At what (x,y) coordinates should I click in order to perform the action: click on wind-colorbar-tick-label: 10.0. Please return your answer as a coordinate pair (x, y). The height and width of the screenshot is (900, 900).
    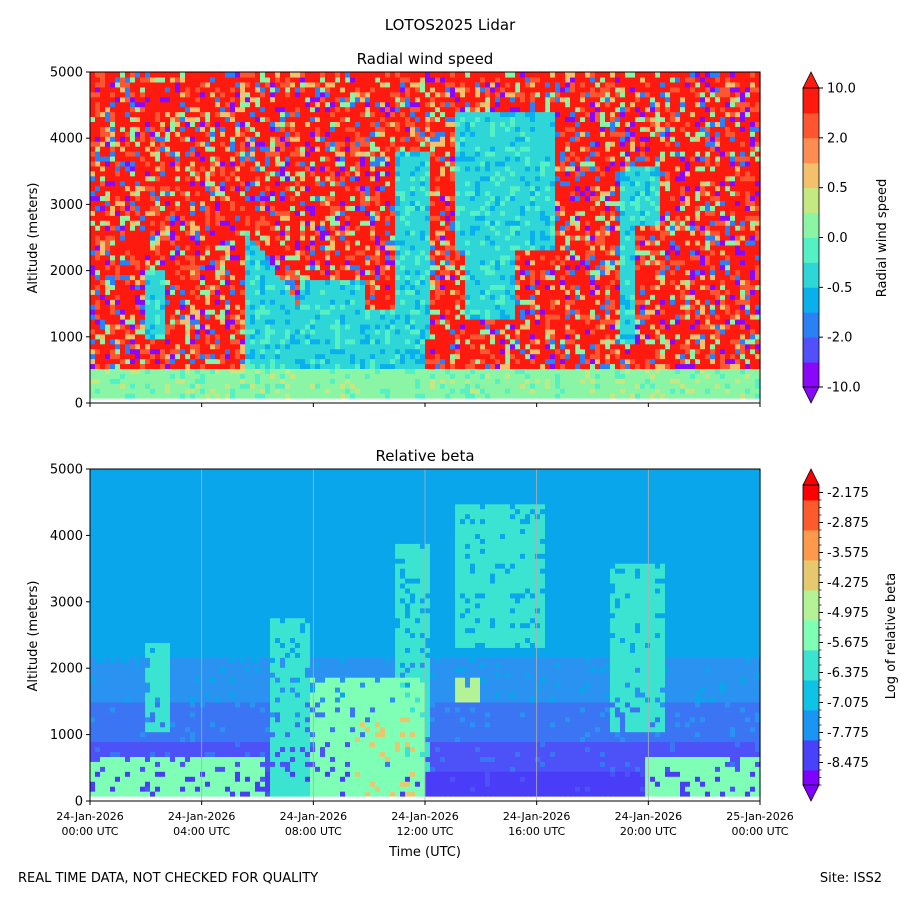
    Looking at the image, I should click on (841, 89).